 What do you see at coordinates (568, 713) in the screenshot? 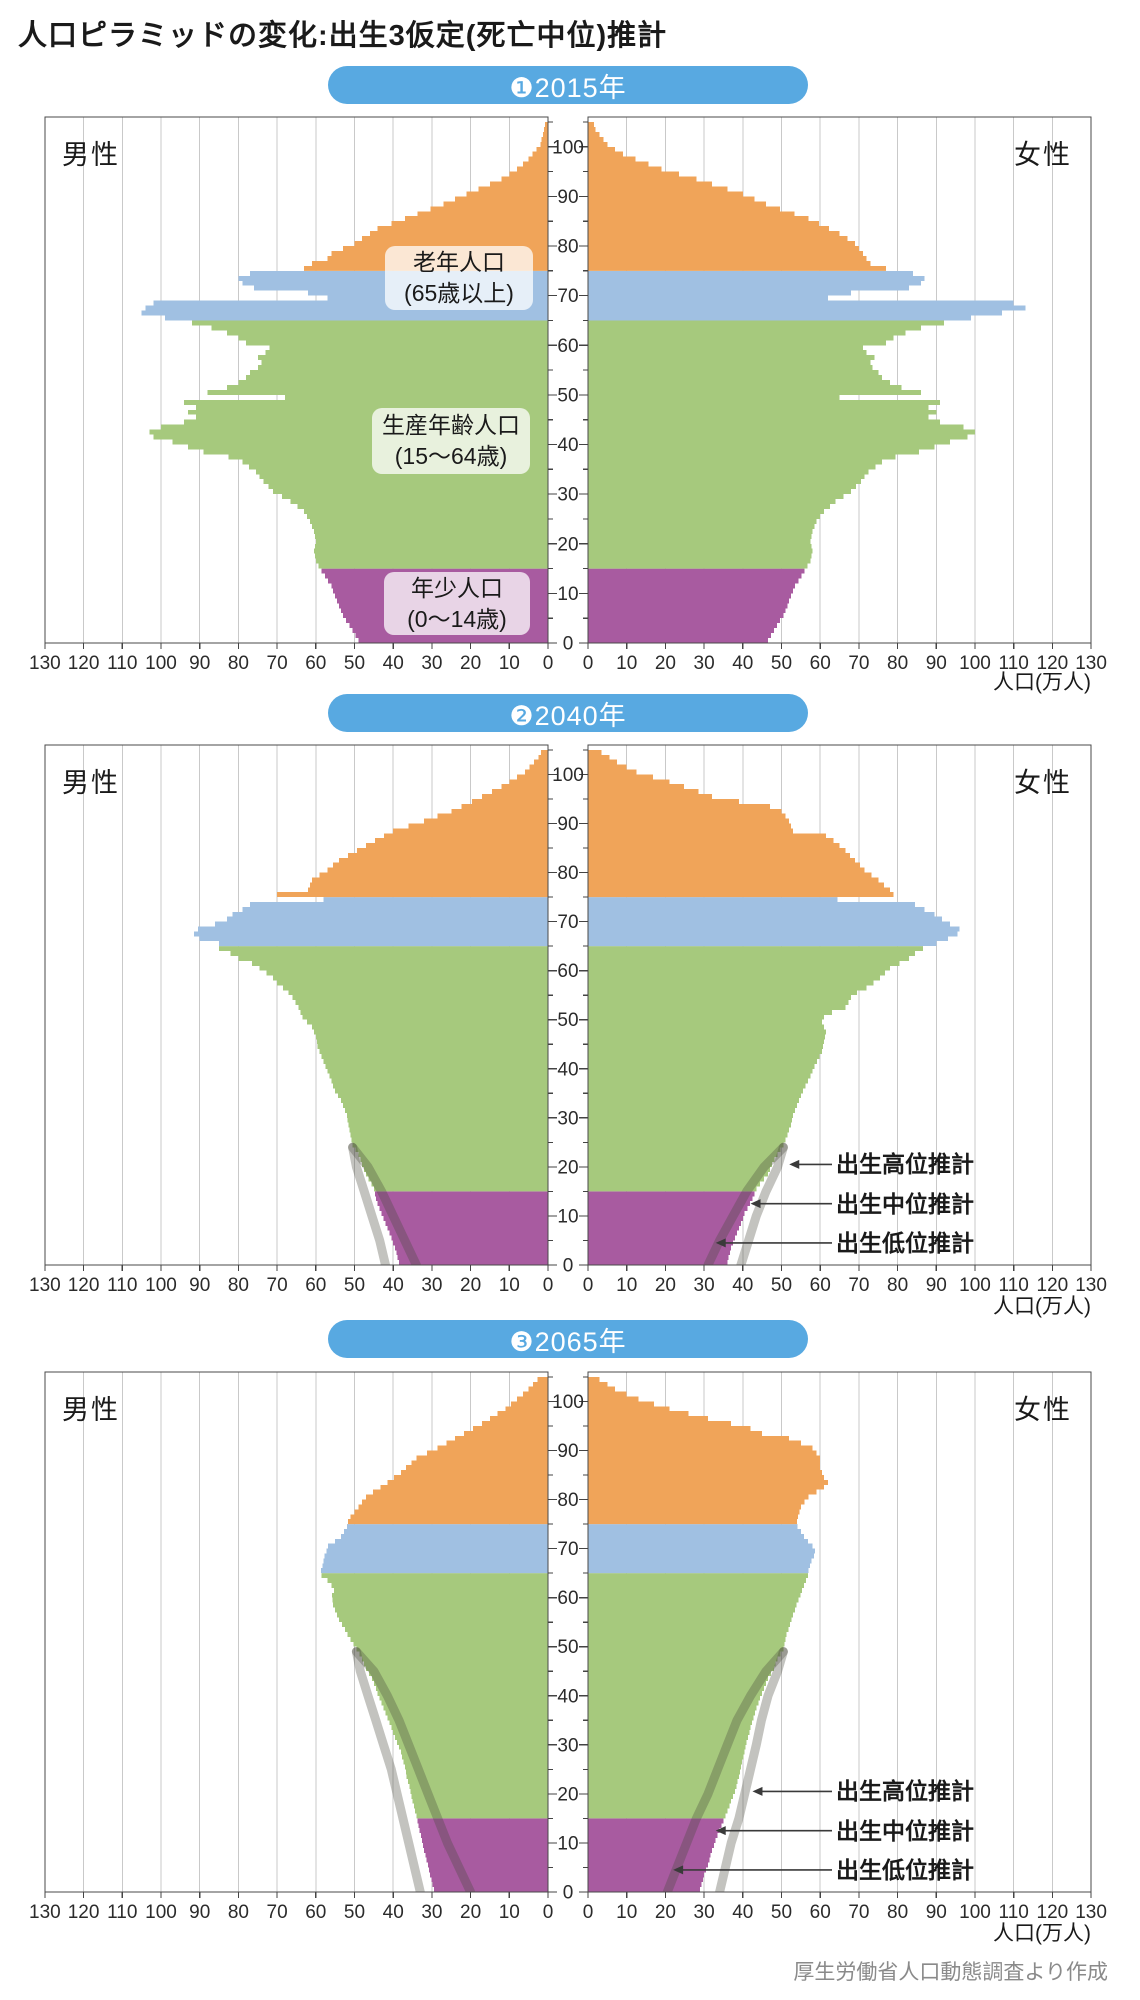
I see `panel-pill-2040: ❷2040年` at bounding box center [568, 713].